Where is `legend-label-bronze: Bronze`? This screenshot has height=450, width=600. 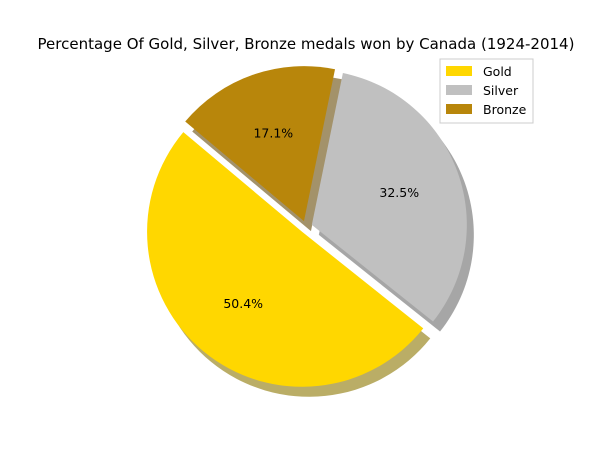 legend-label-bronze: Bronze is located at coordinates (505, 109).